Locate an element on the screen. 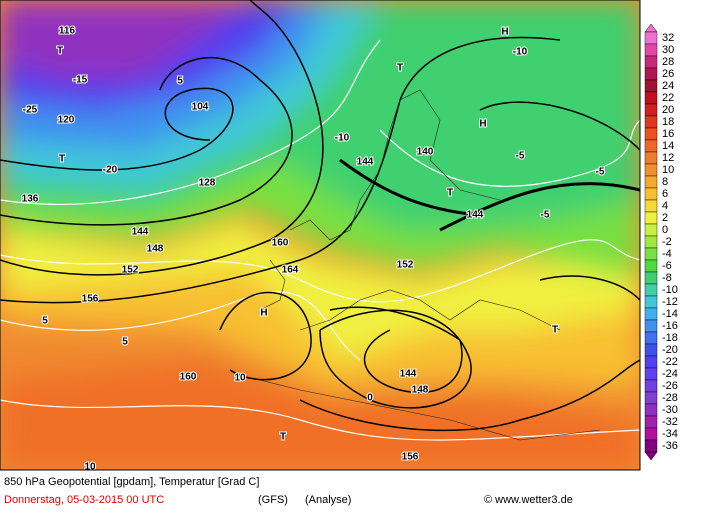  map-label: H is located at coordinates (482, 124).